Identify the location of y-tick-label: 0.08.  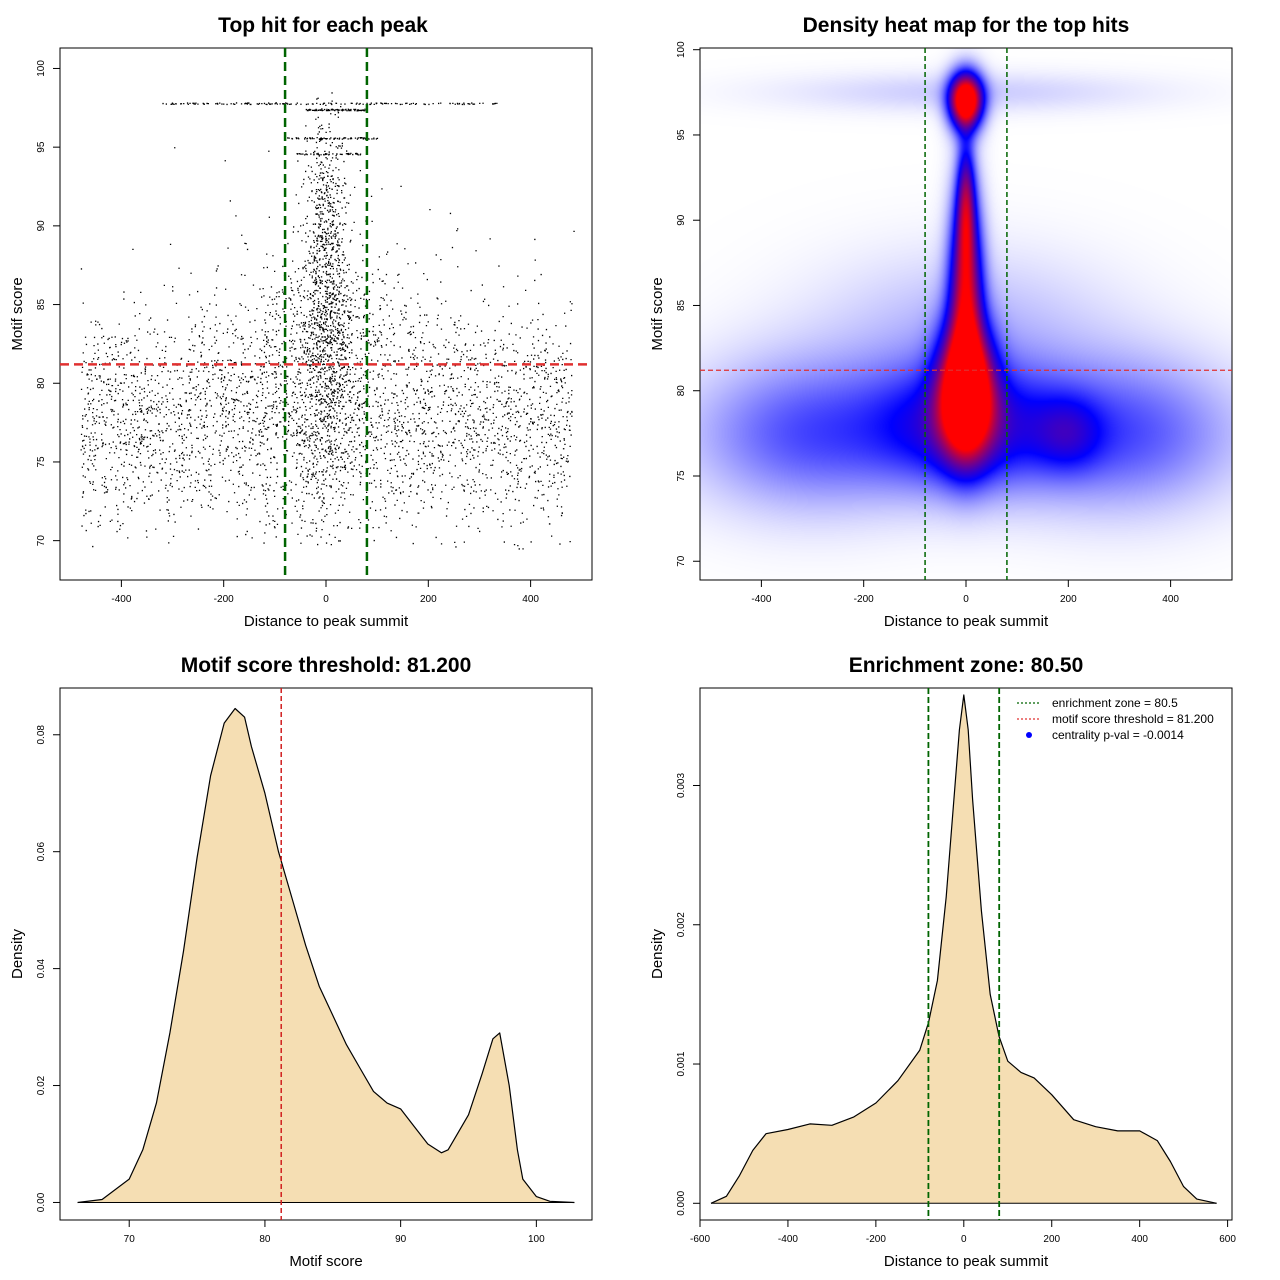
(41, 735).